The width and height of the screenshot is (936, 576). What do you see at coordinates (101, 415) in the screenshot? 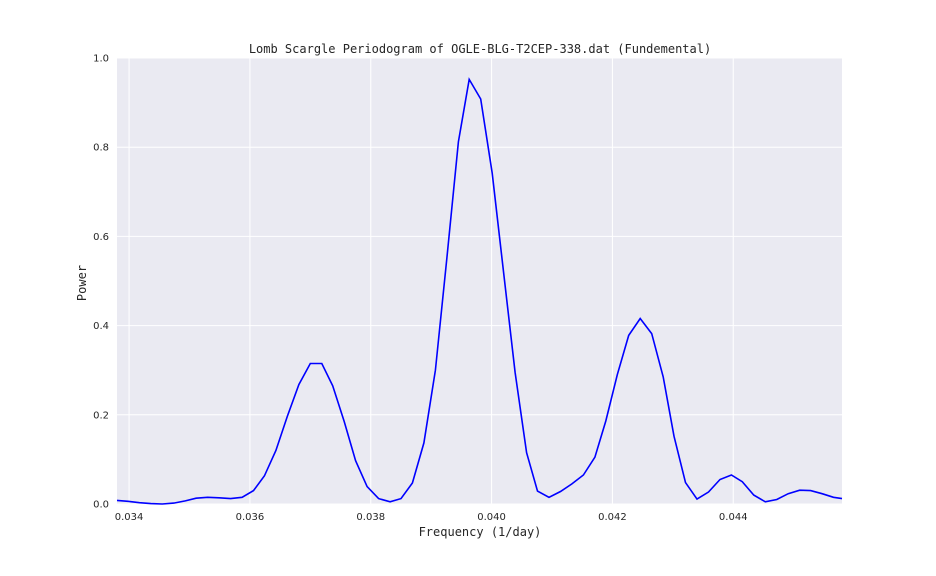
I see `y-tick-label: 0.2` at bounding box center [101, 415].